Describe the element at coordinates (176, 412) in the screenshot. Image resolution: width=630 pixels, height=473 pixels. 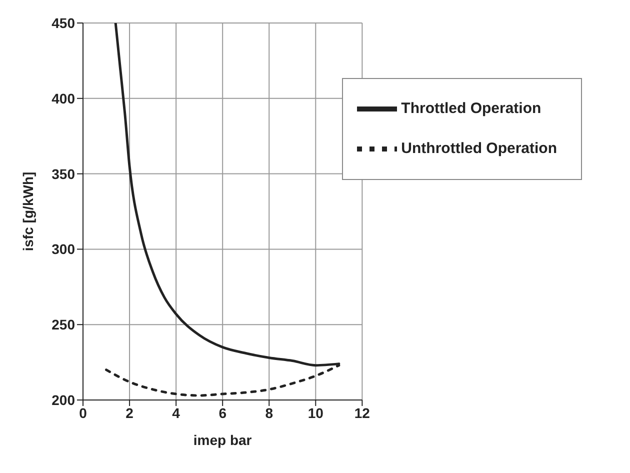
I see `x-tick-label: 4` at that location.